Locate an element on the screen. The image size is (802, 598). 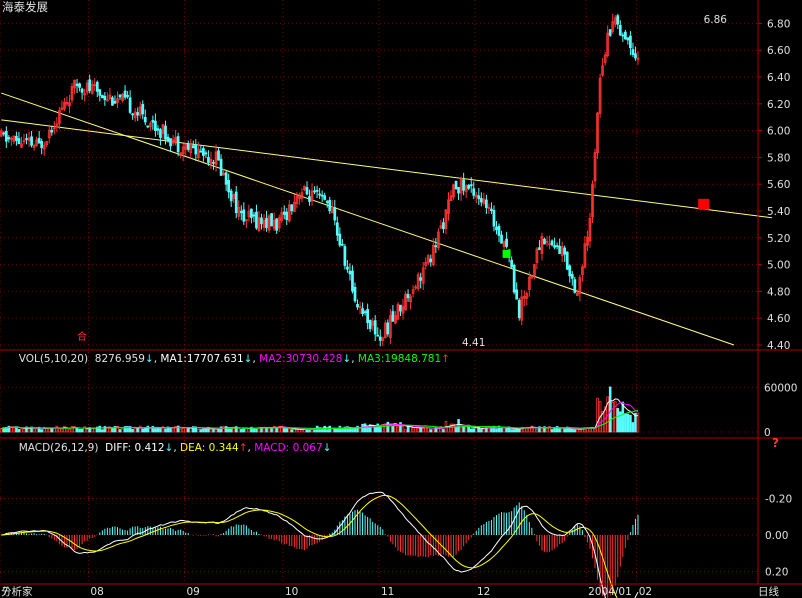
help-icon: ? is located at coordinates (775, 443).